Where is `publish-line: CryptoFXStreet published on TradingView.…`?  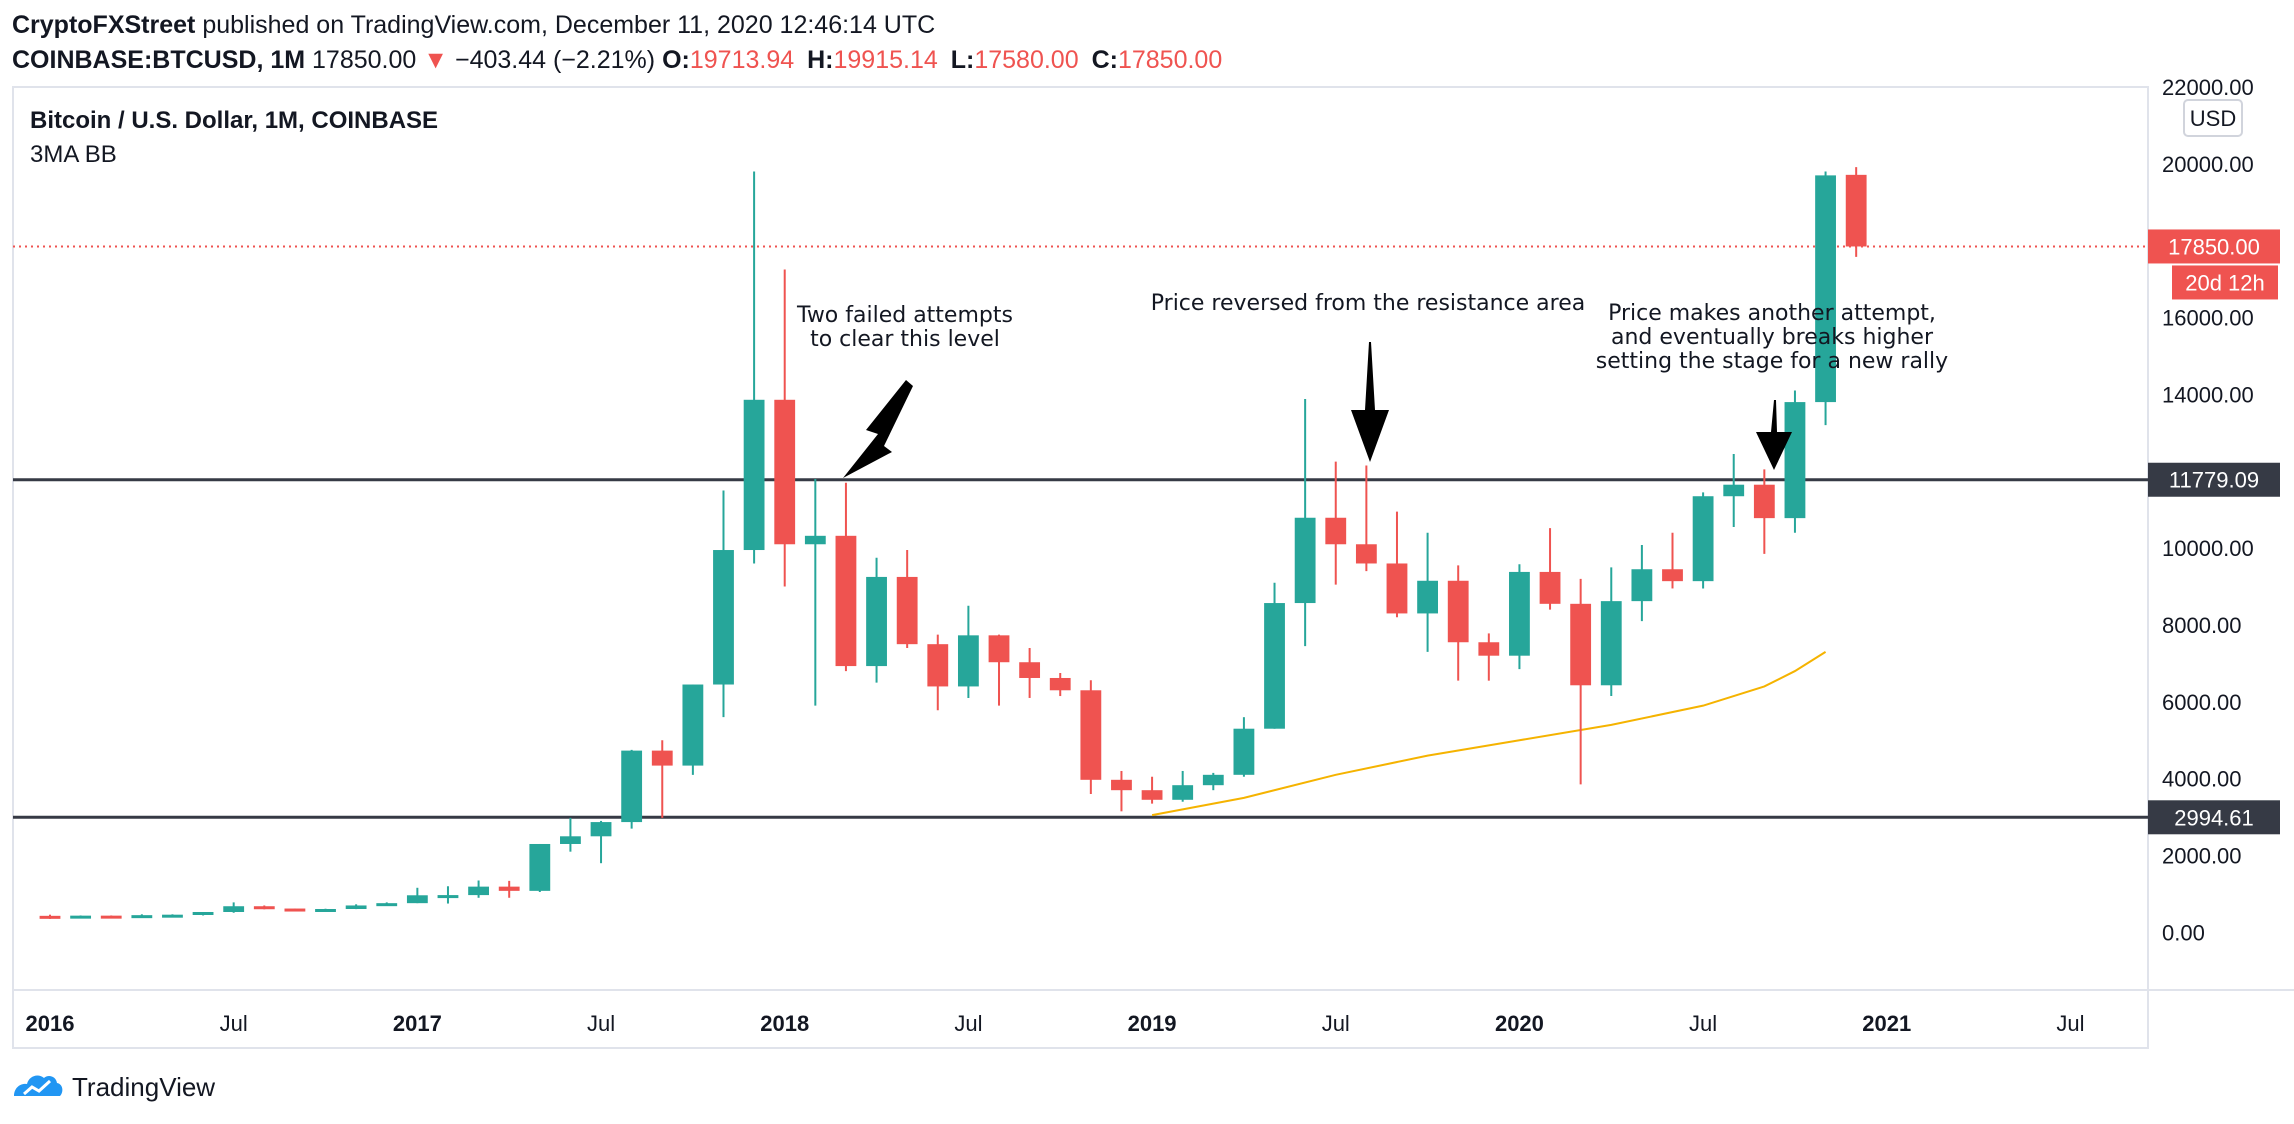 publish-line: CryptoFXStreet published on TradingView.… is located at coordinates (620, 25).